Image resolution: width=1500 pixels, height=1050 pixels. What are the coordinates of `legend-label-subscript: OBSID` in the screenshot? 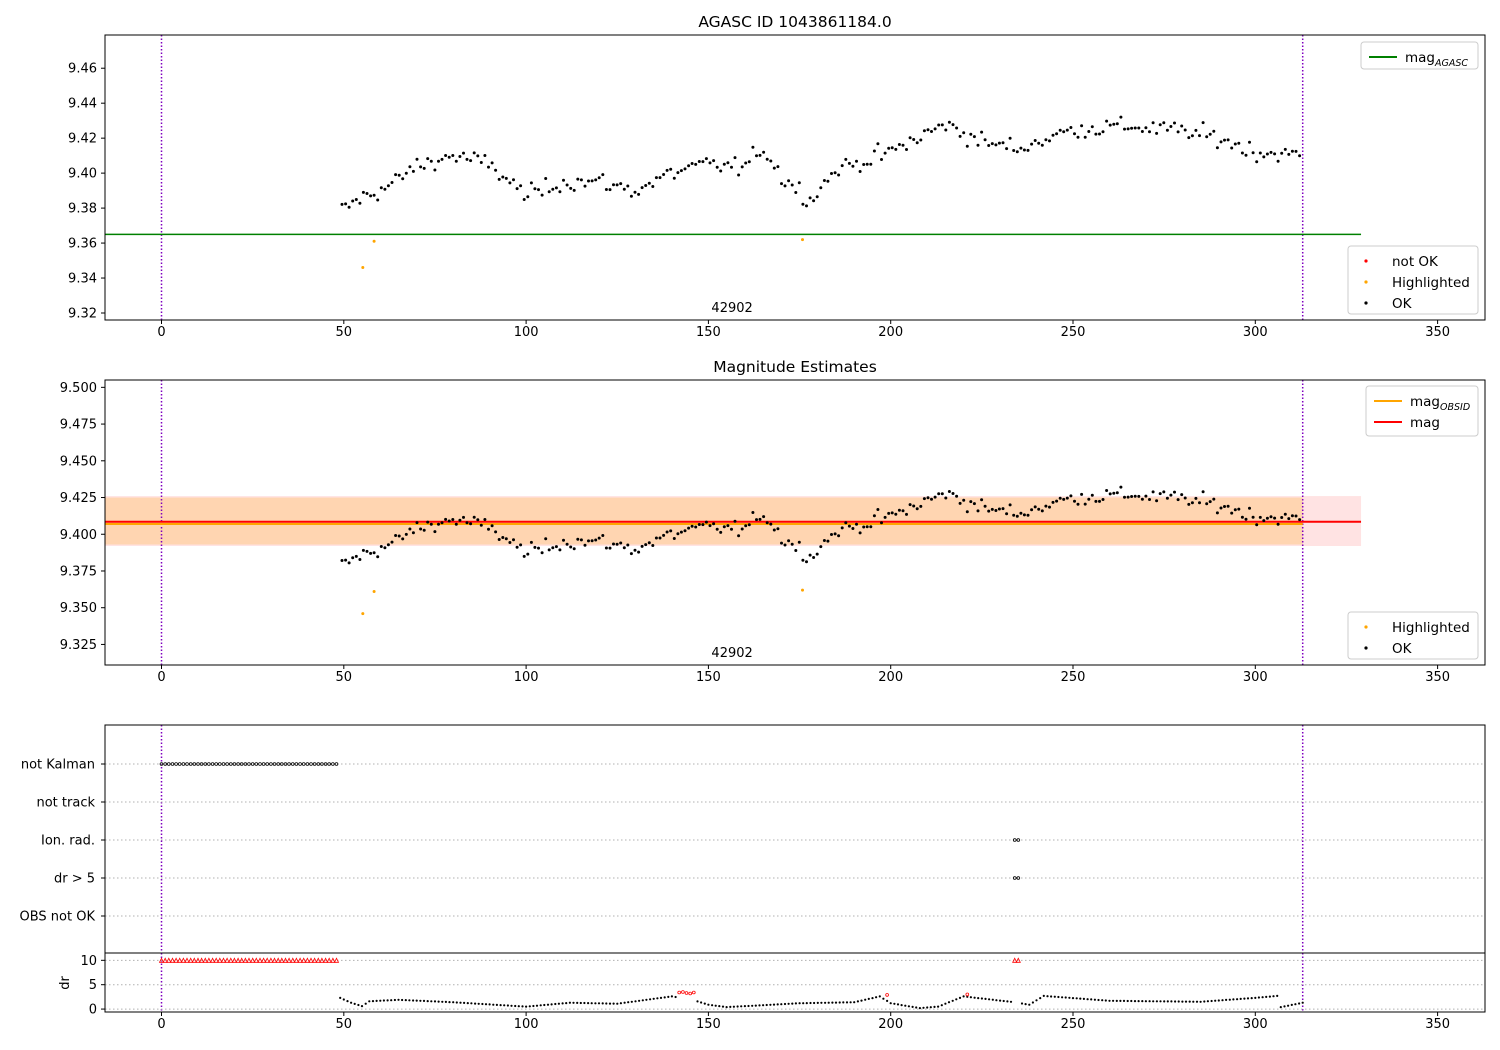 It's located at (1455, 407).